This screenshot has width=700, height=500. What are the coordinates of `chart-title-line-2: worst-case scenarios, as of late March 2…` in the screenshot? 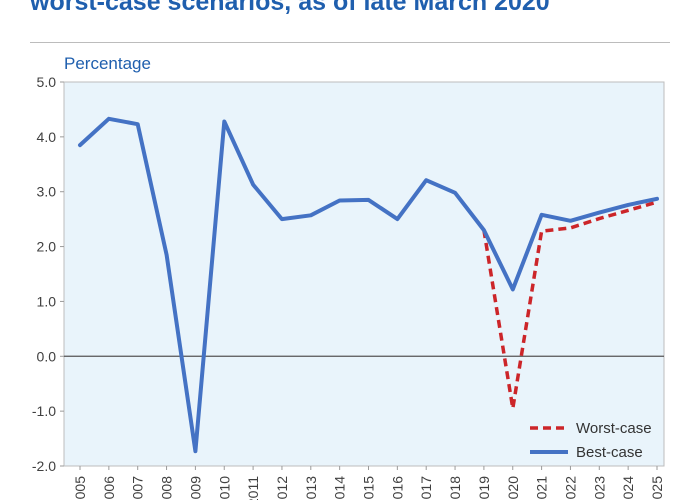 It's located at (290, 8).